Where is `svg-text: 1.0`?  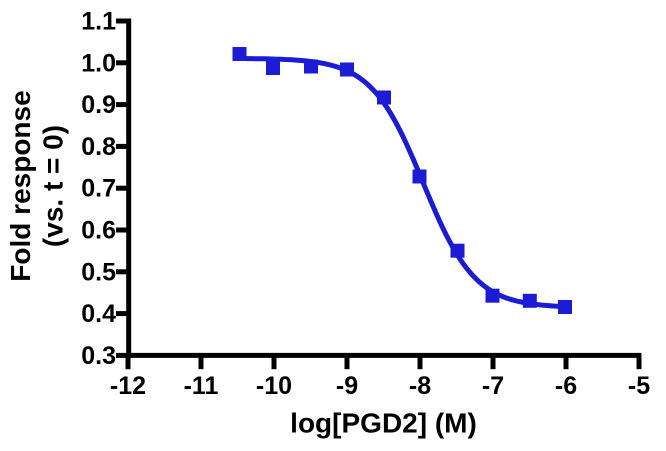
svg-text: 1.0 is located at coordinates (98, 63).